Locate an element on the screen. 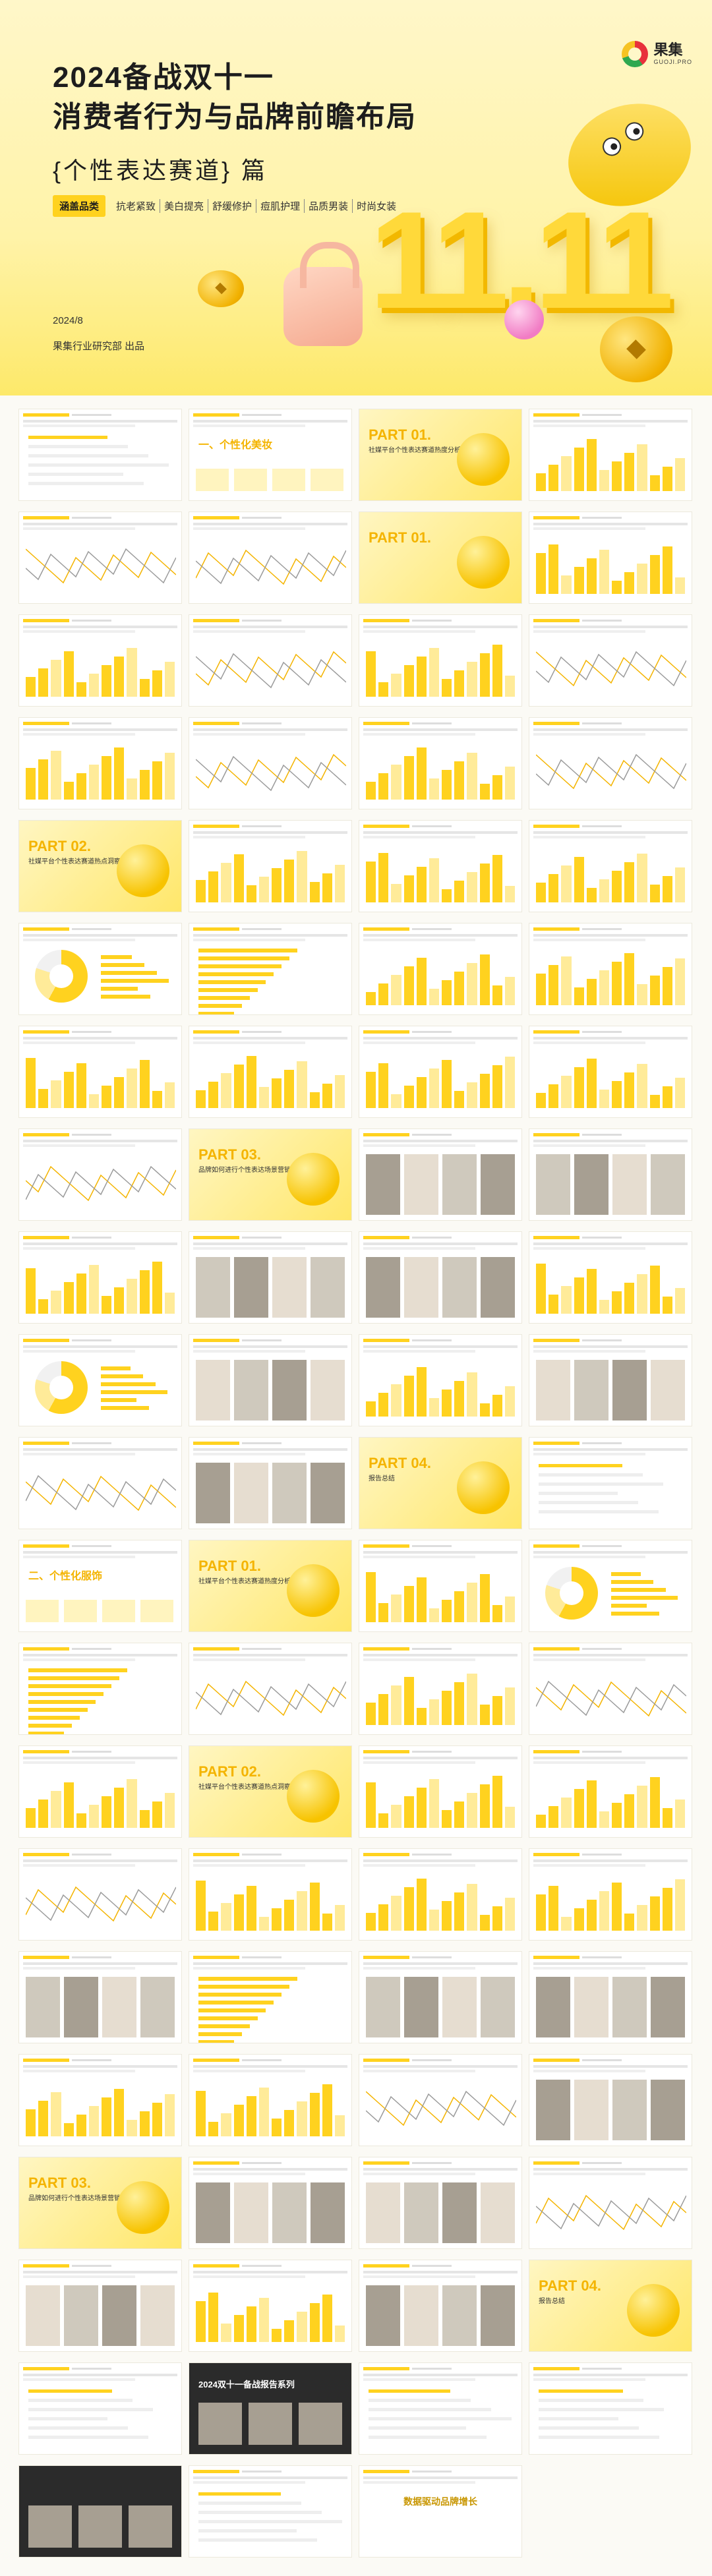 The height and width of the screenshot is (2576, 712). slide-thumbnail: 一、个性化美妆 is located at coordinates (270, 455).